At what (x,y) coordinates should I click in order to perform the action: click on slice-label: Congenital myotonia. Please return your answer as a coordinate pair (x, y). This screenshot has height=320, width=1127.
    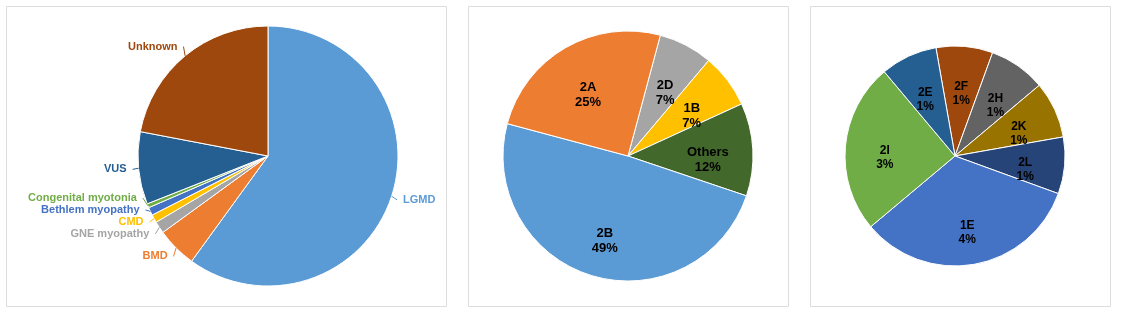
    Looking at the image, I should click on (83, 196).